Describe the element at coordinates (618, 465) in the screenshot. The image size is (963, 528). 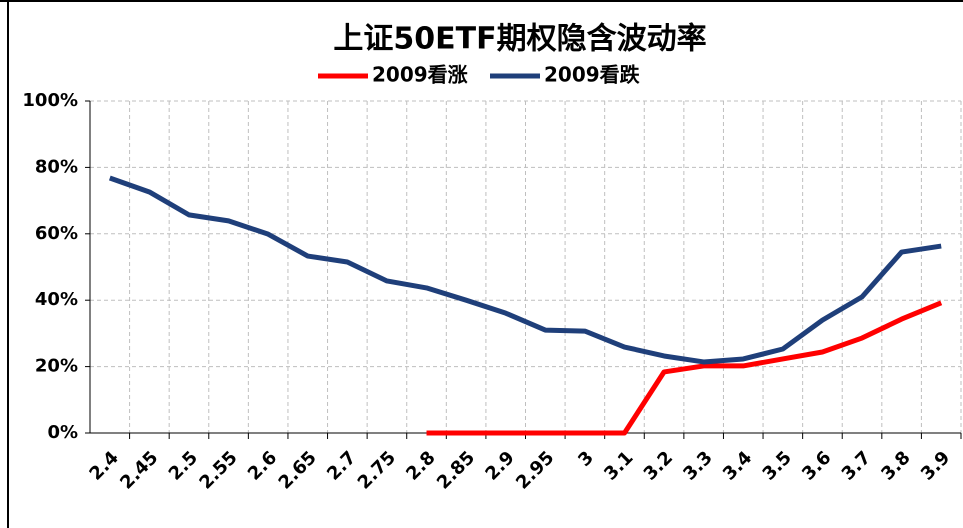
I see `x-tick-label: 3.1` at that location.